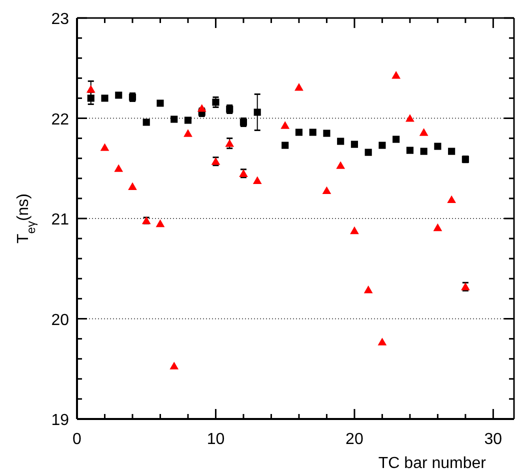  I want to click on x-tick-label: 0, so click(77, 439).